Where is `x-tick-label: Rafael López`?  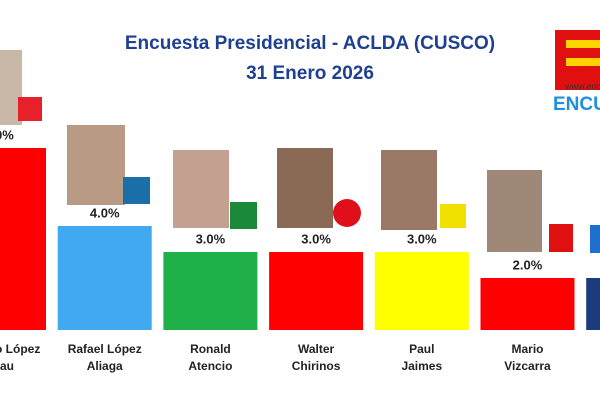
x-tick-label: Rafael López is located at coordinates (105, 349).